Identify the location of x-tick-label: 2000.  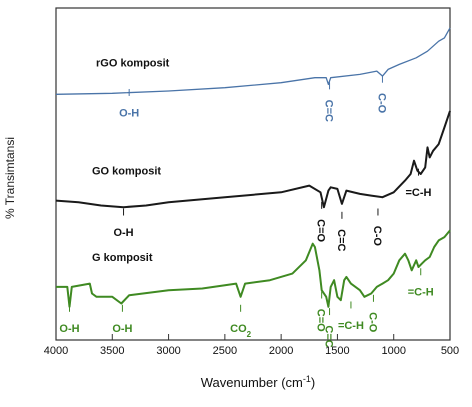
(281, 351).